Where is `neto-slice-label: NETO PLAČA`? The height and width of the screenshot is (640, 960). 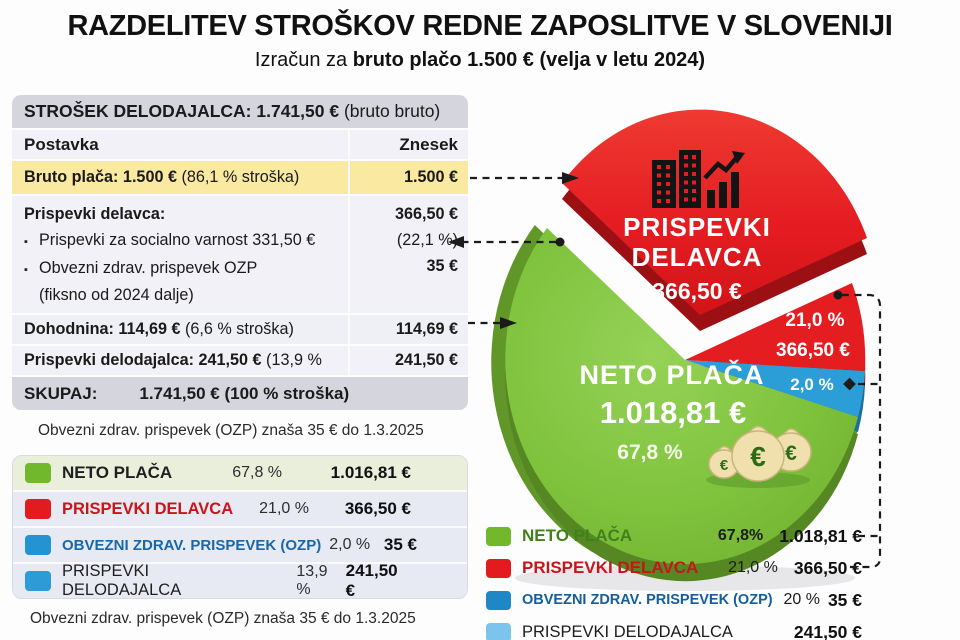 neto-slice-label: NETO PLAČA is located at coordinates (671, 374).